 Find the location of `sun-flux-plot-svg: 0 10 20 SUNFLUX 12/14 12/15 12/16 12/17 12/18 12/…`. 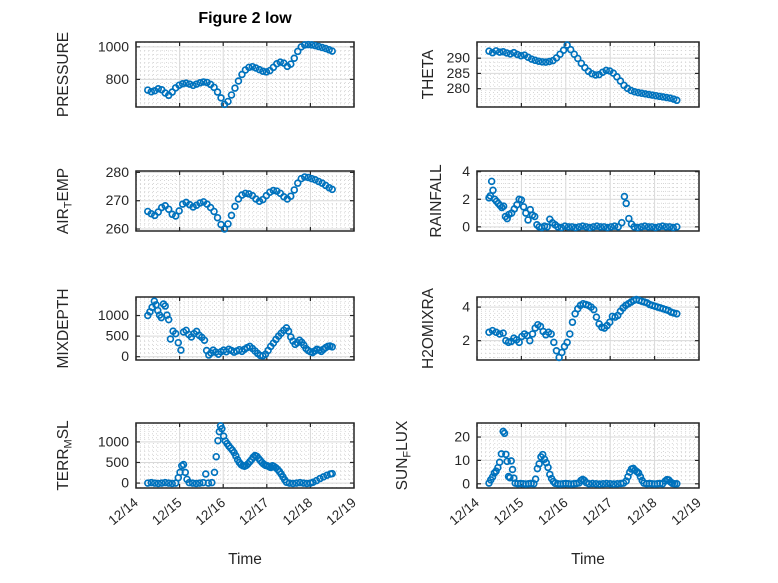

sun-flux-plot-svg: 0 10 20 SUNFLUX 12/14 12/15 12/16 12/17 12/18 12/… is located at coordinates (549, 474).